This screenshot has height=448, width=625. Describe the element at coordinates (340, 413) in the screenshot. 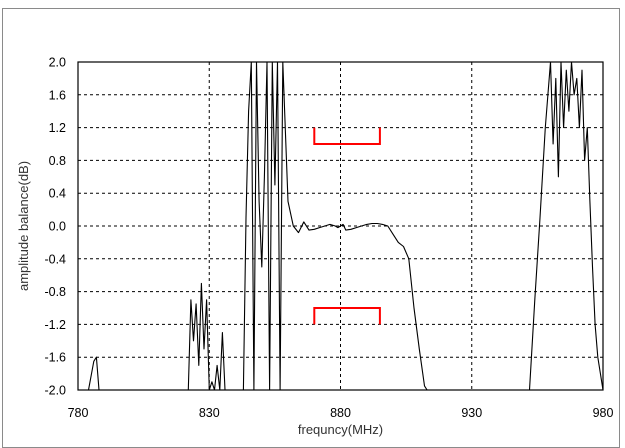

I see `x-tick-label: 880` at that location.